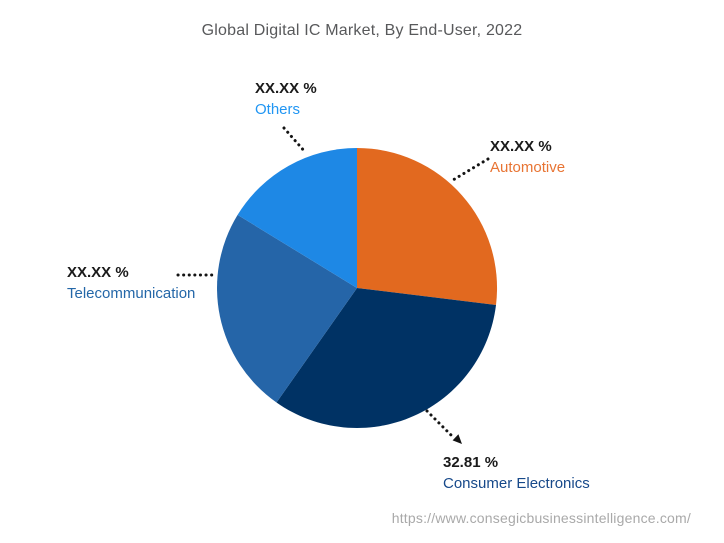 The width and height of the screenshot is (724, 543). Describe the element at coordinates (427, 226) in the screenshot. I see `pie-slice-automotive` at that location.